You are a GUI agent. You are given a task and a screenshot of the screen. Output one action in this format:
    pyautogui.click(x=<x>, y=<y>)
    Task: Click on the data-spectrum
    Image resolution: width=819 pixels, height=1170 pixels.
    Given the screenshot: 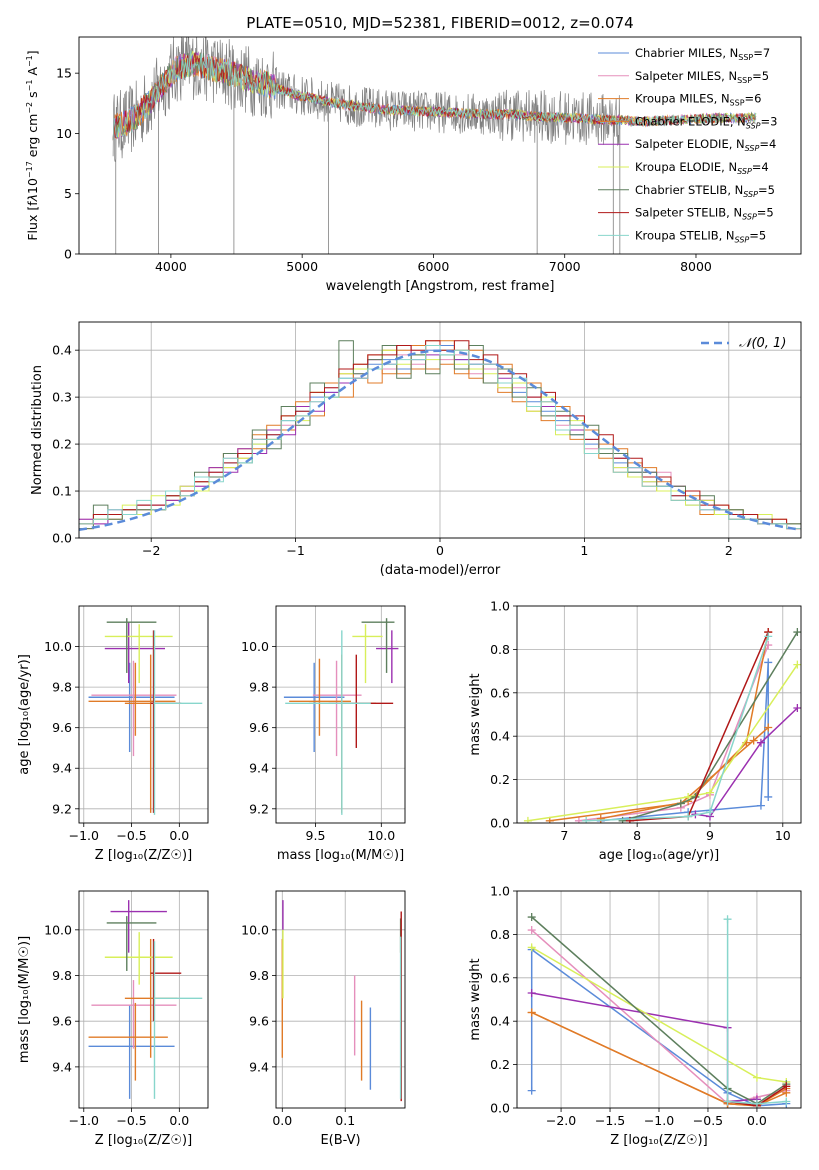 What is the action you would take?
    pyautogui.click(x=366, y=99)
    